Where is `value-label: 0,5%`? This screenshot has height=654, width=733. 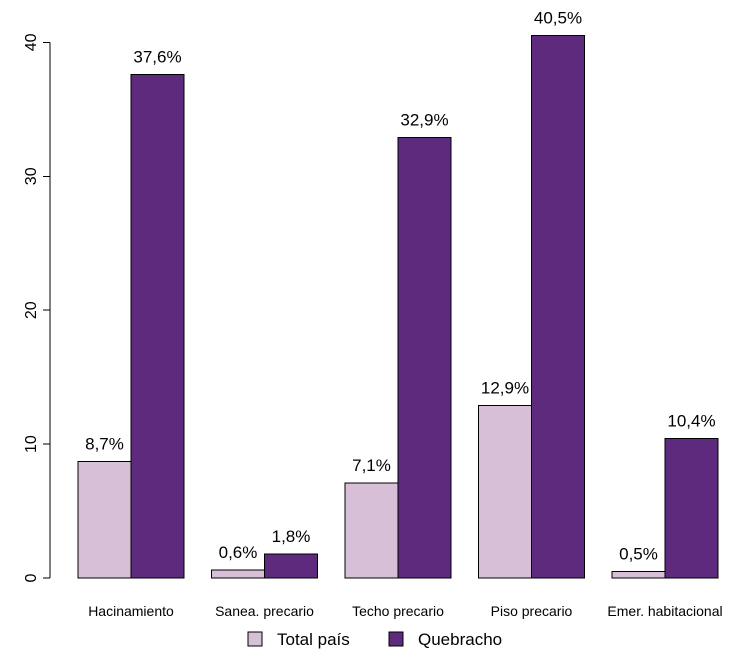
value-label: 0,5% is located at coordinates (638, 553).